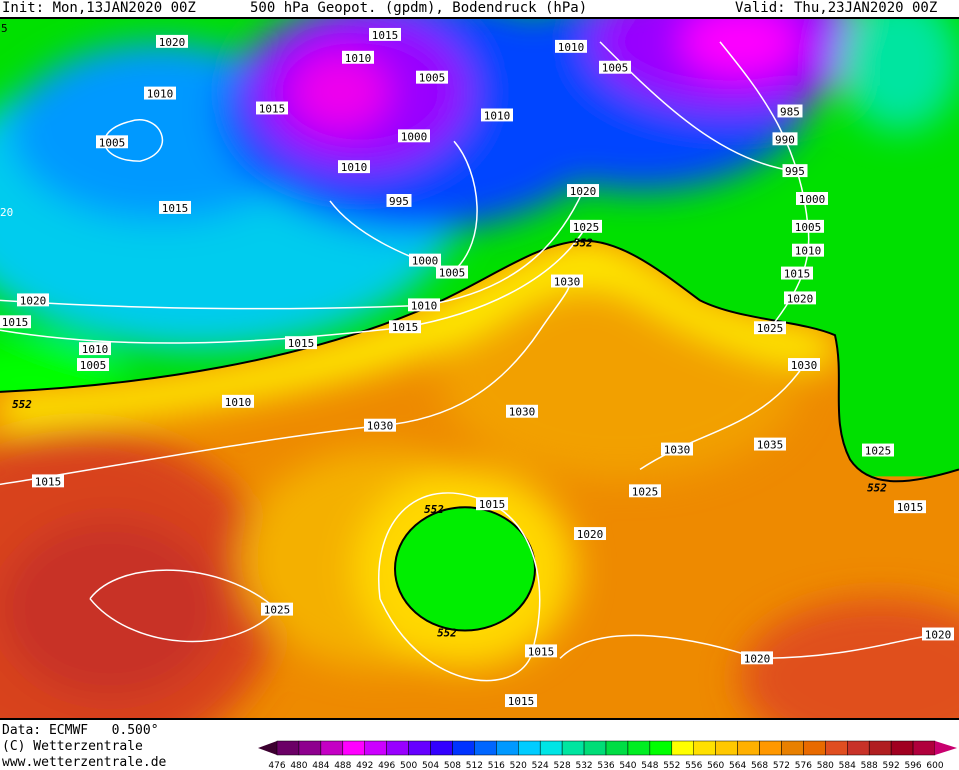 This screenshot has width=959, height=770. What do you see at coordinates (627, 765) in the screenshot?
I see `legend-label: 540` at bounding box center [627, 765].